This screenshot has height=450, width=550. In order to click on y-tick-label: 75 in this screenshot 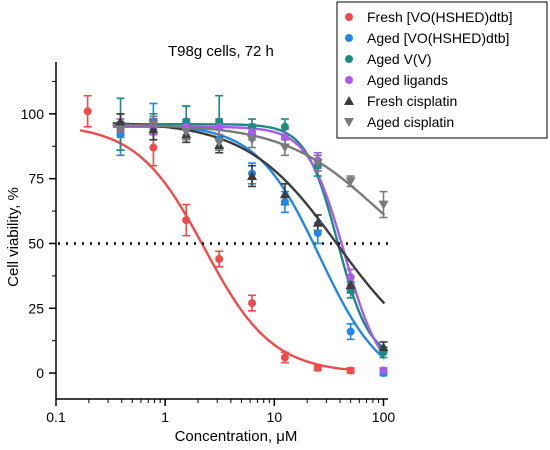, I will do `click(36, 179)`.